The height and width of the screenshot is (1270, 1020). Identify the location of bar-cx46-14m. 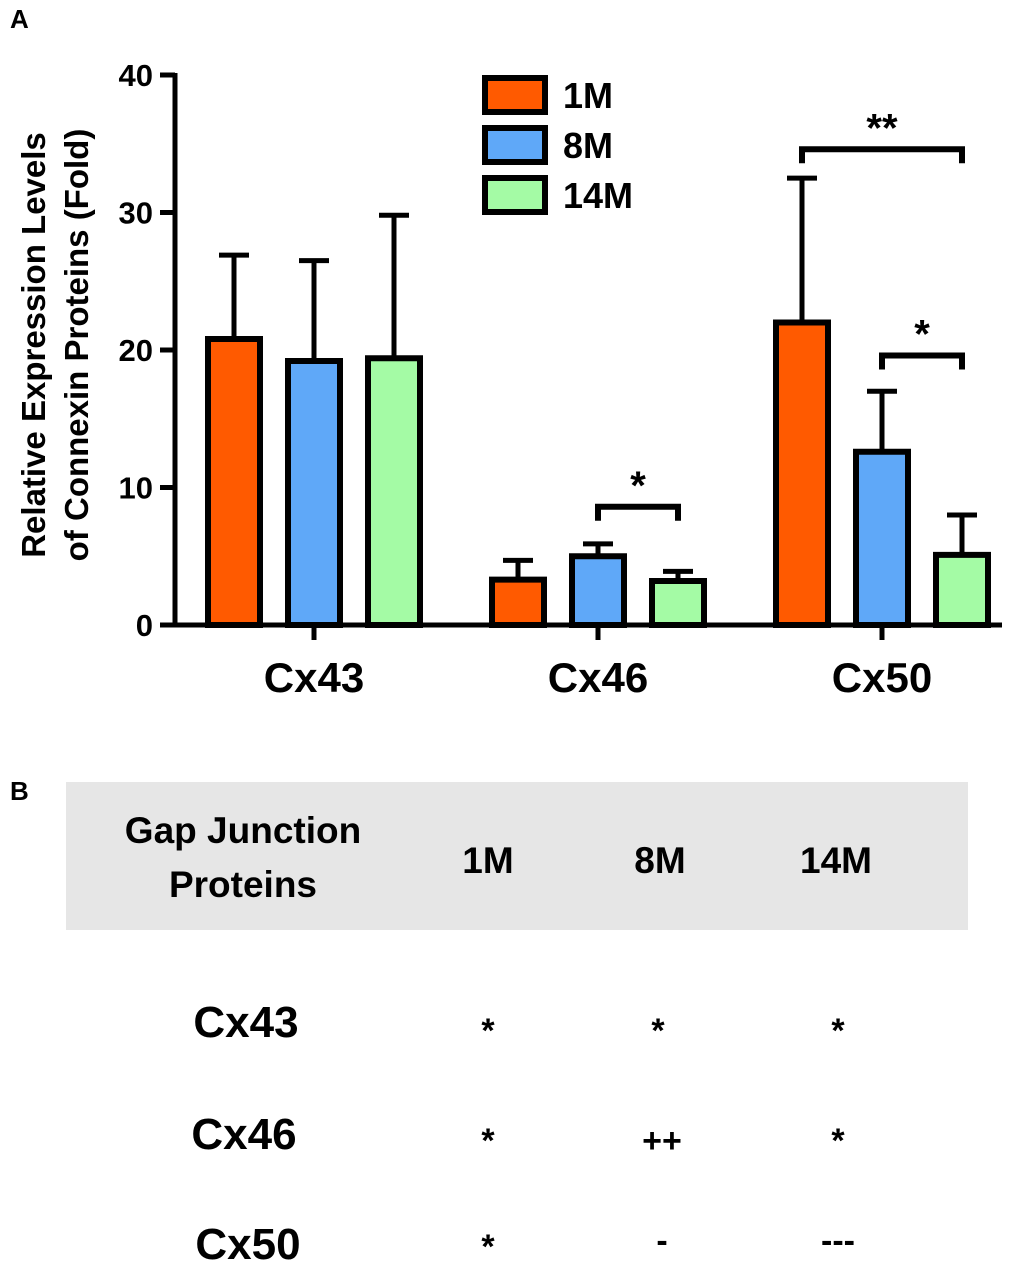
(678, 603).